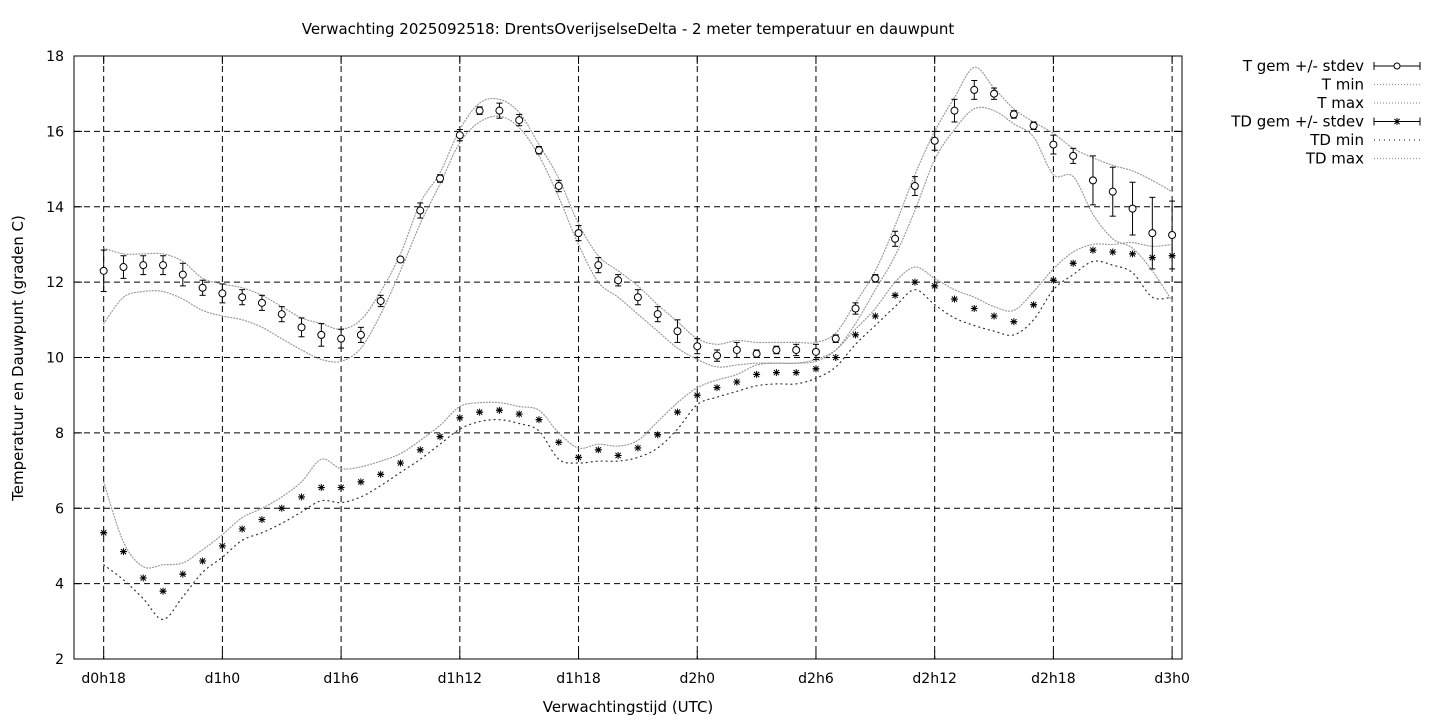 The width and height of the screenshot is (1440, 720). What do you see at coordinates (1364, 140) in the screenshot?
I see `legend-entry: TD min` at bounding box center [1364, 140].